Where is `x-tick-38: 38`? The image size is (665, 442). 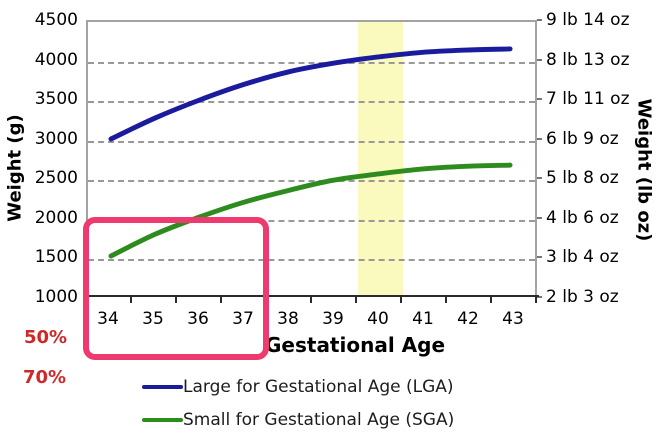 x-tick-38: 38 is located at coordinates (288, 319).